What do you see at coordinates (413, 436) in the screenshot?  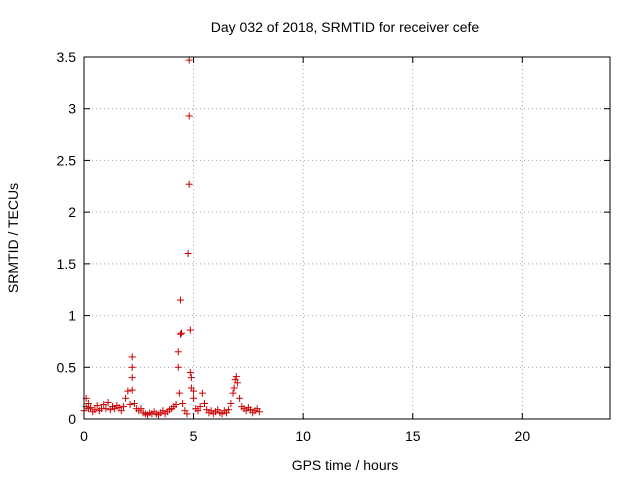 I see `x-tick-label: 15` at bounding box center [413, 436].